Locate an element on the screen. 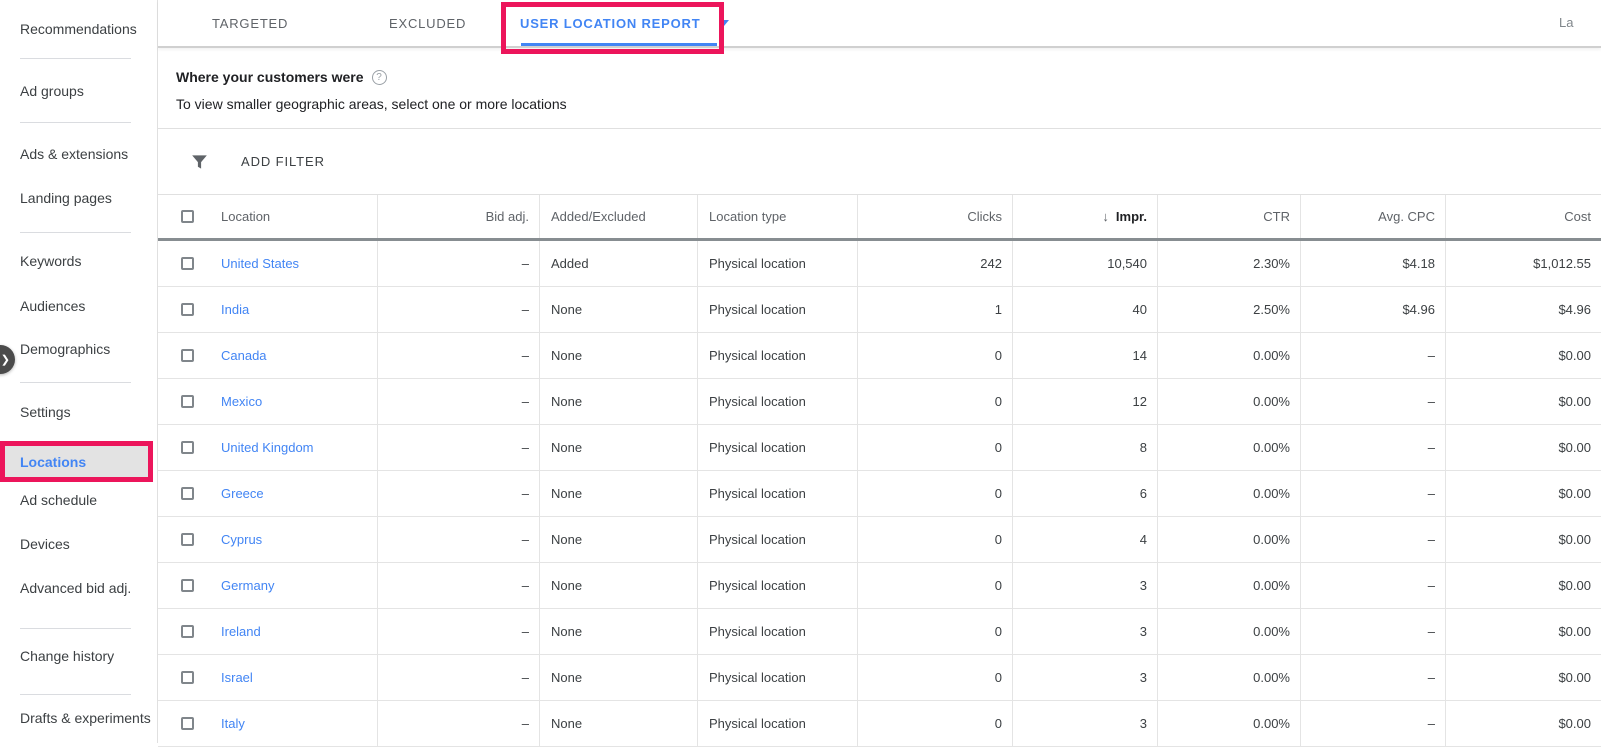 The width and height of the screenshot is (1601, 747). location-link: India is located at coordinates (235, 309).